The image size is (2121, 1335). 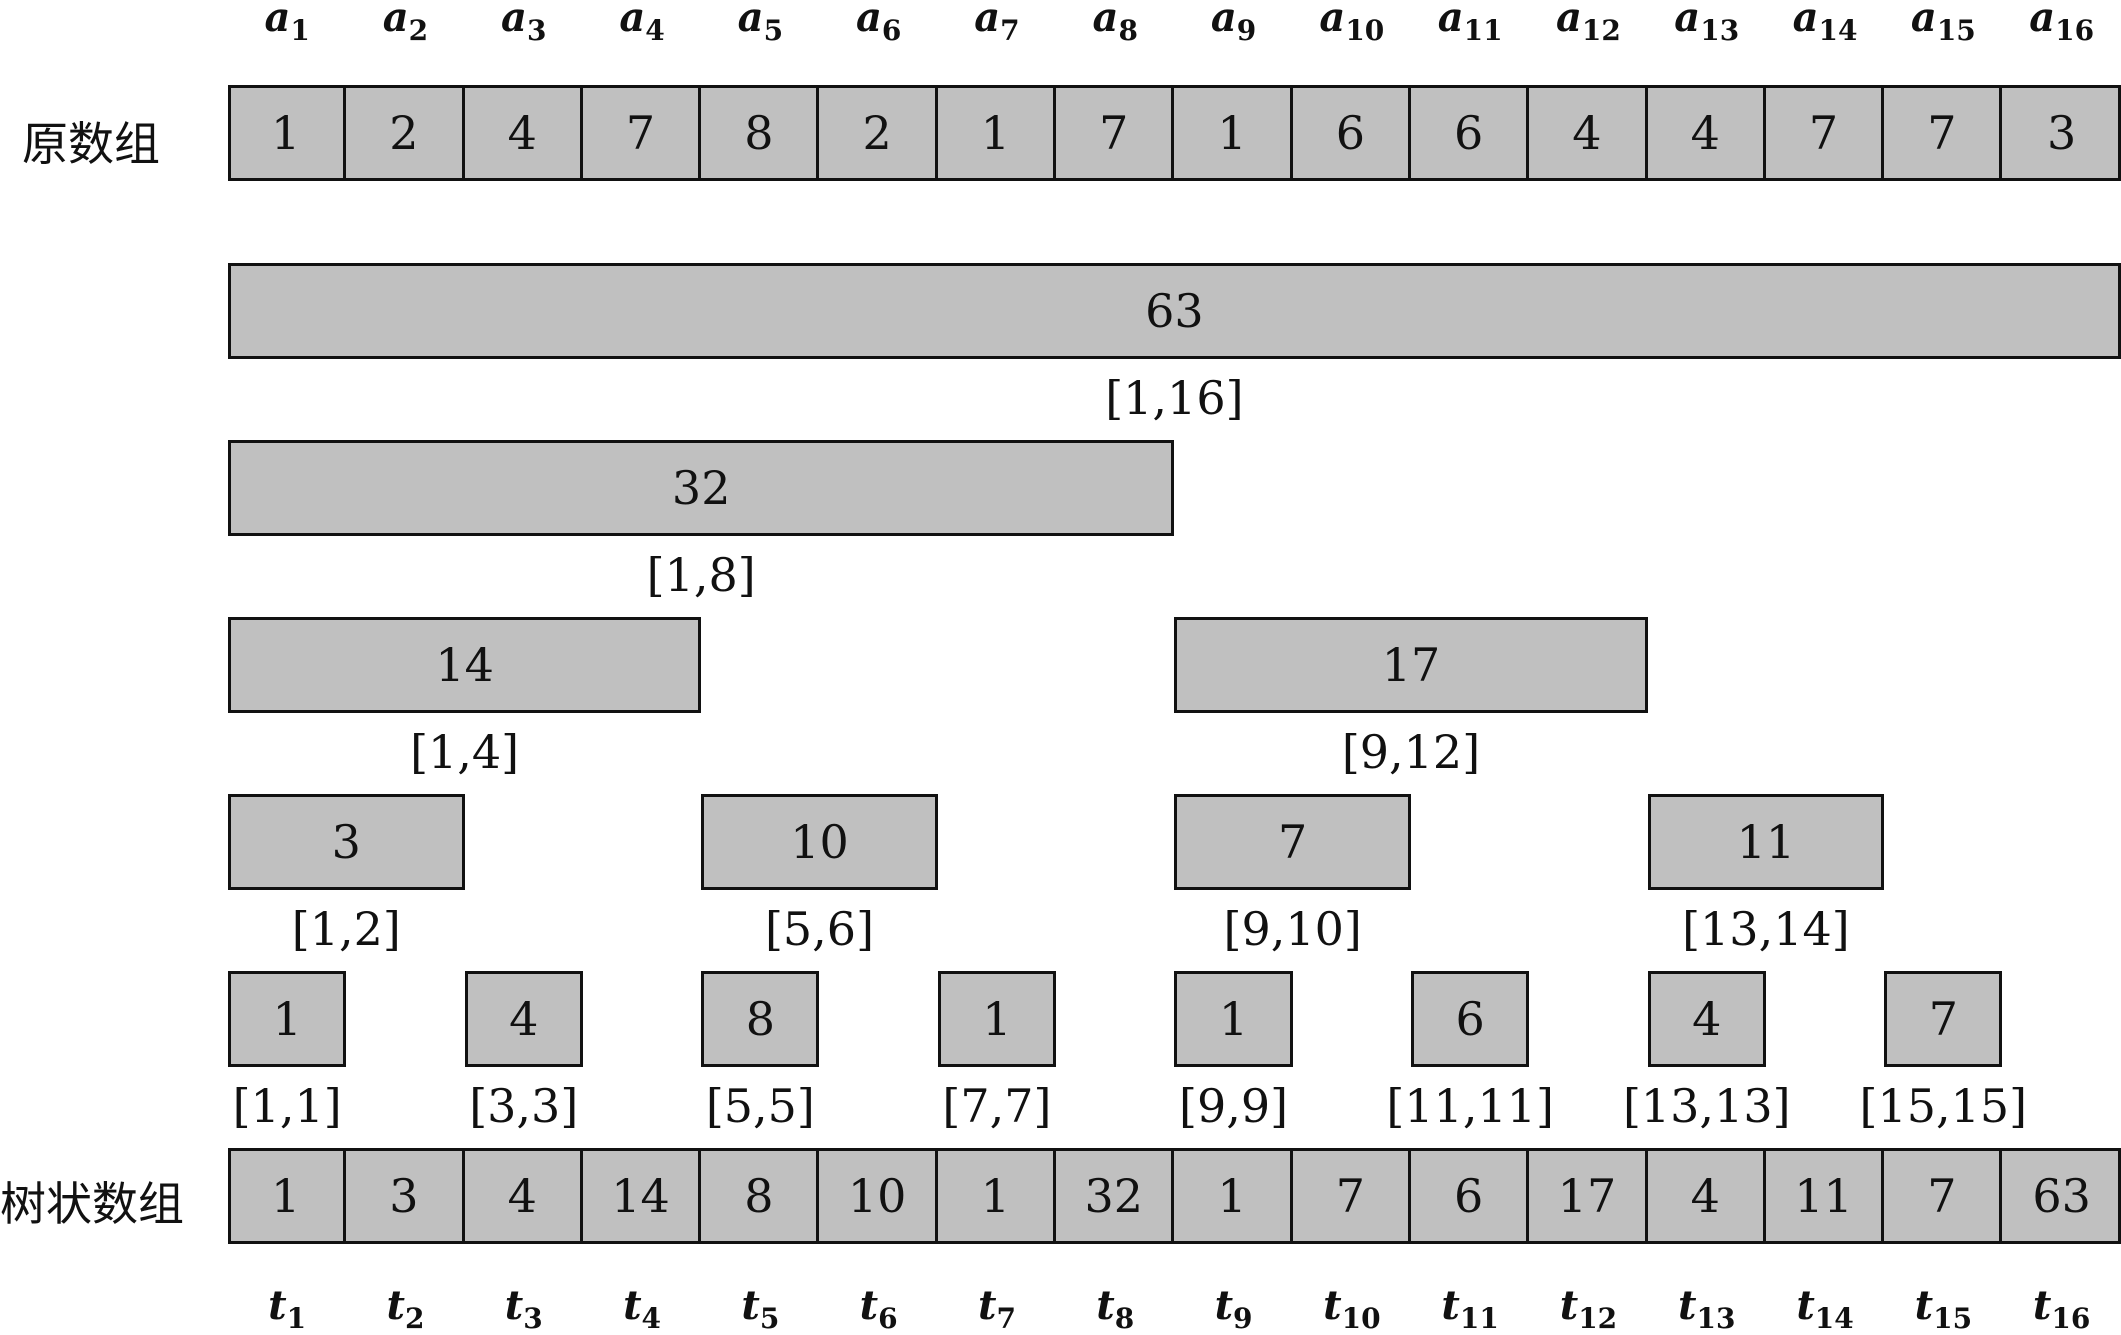 What do you see at coordinates (92, 1204) in the screenshot?
I see `tree-array-label: 树状数组` at bounding box center [92, 1204].